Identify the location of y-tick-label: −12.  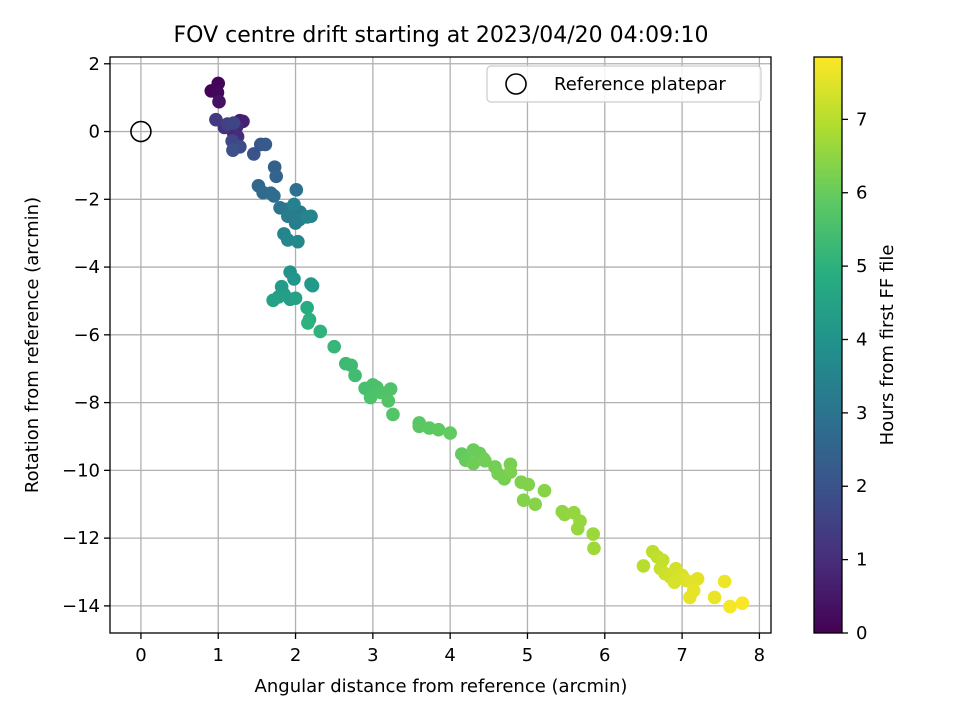
(81, 538).